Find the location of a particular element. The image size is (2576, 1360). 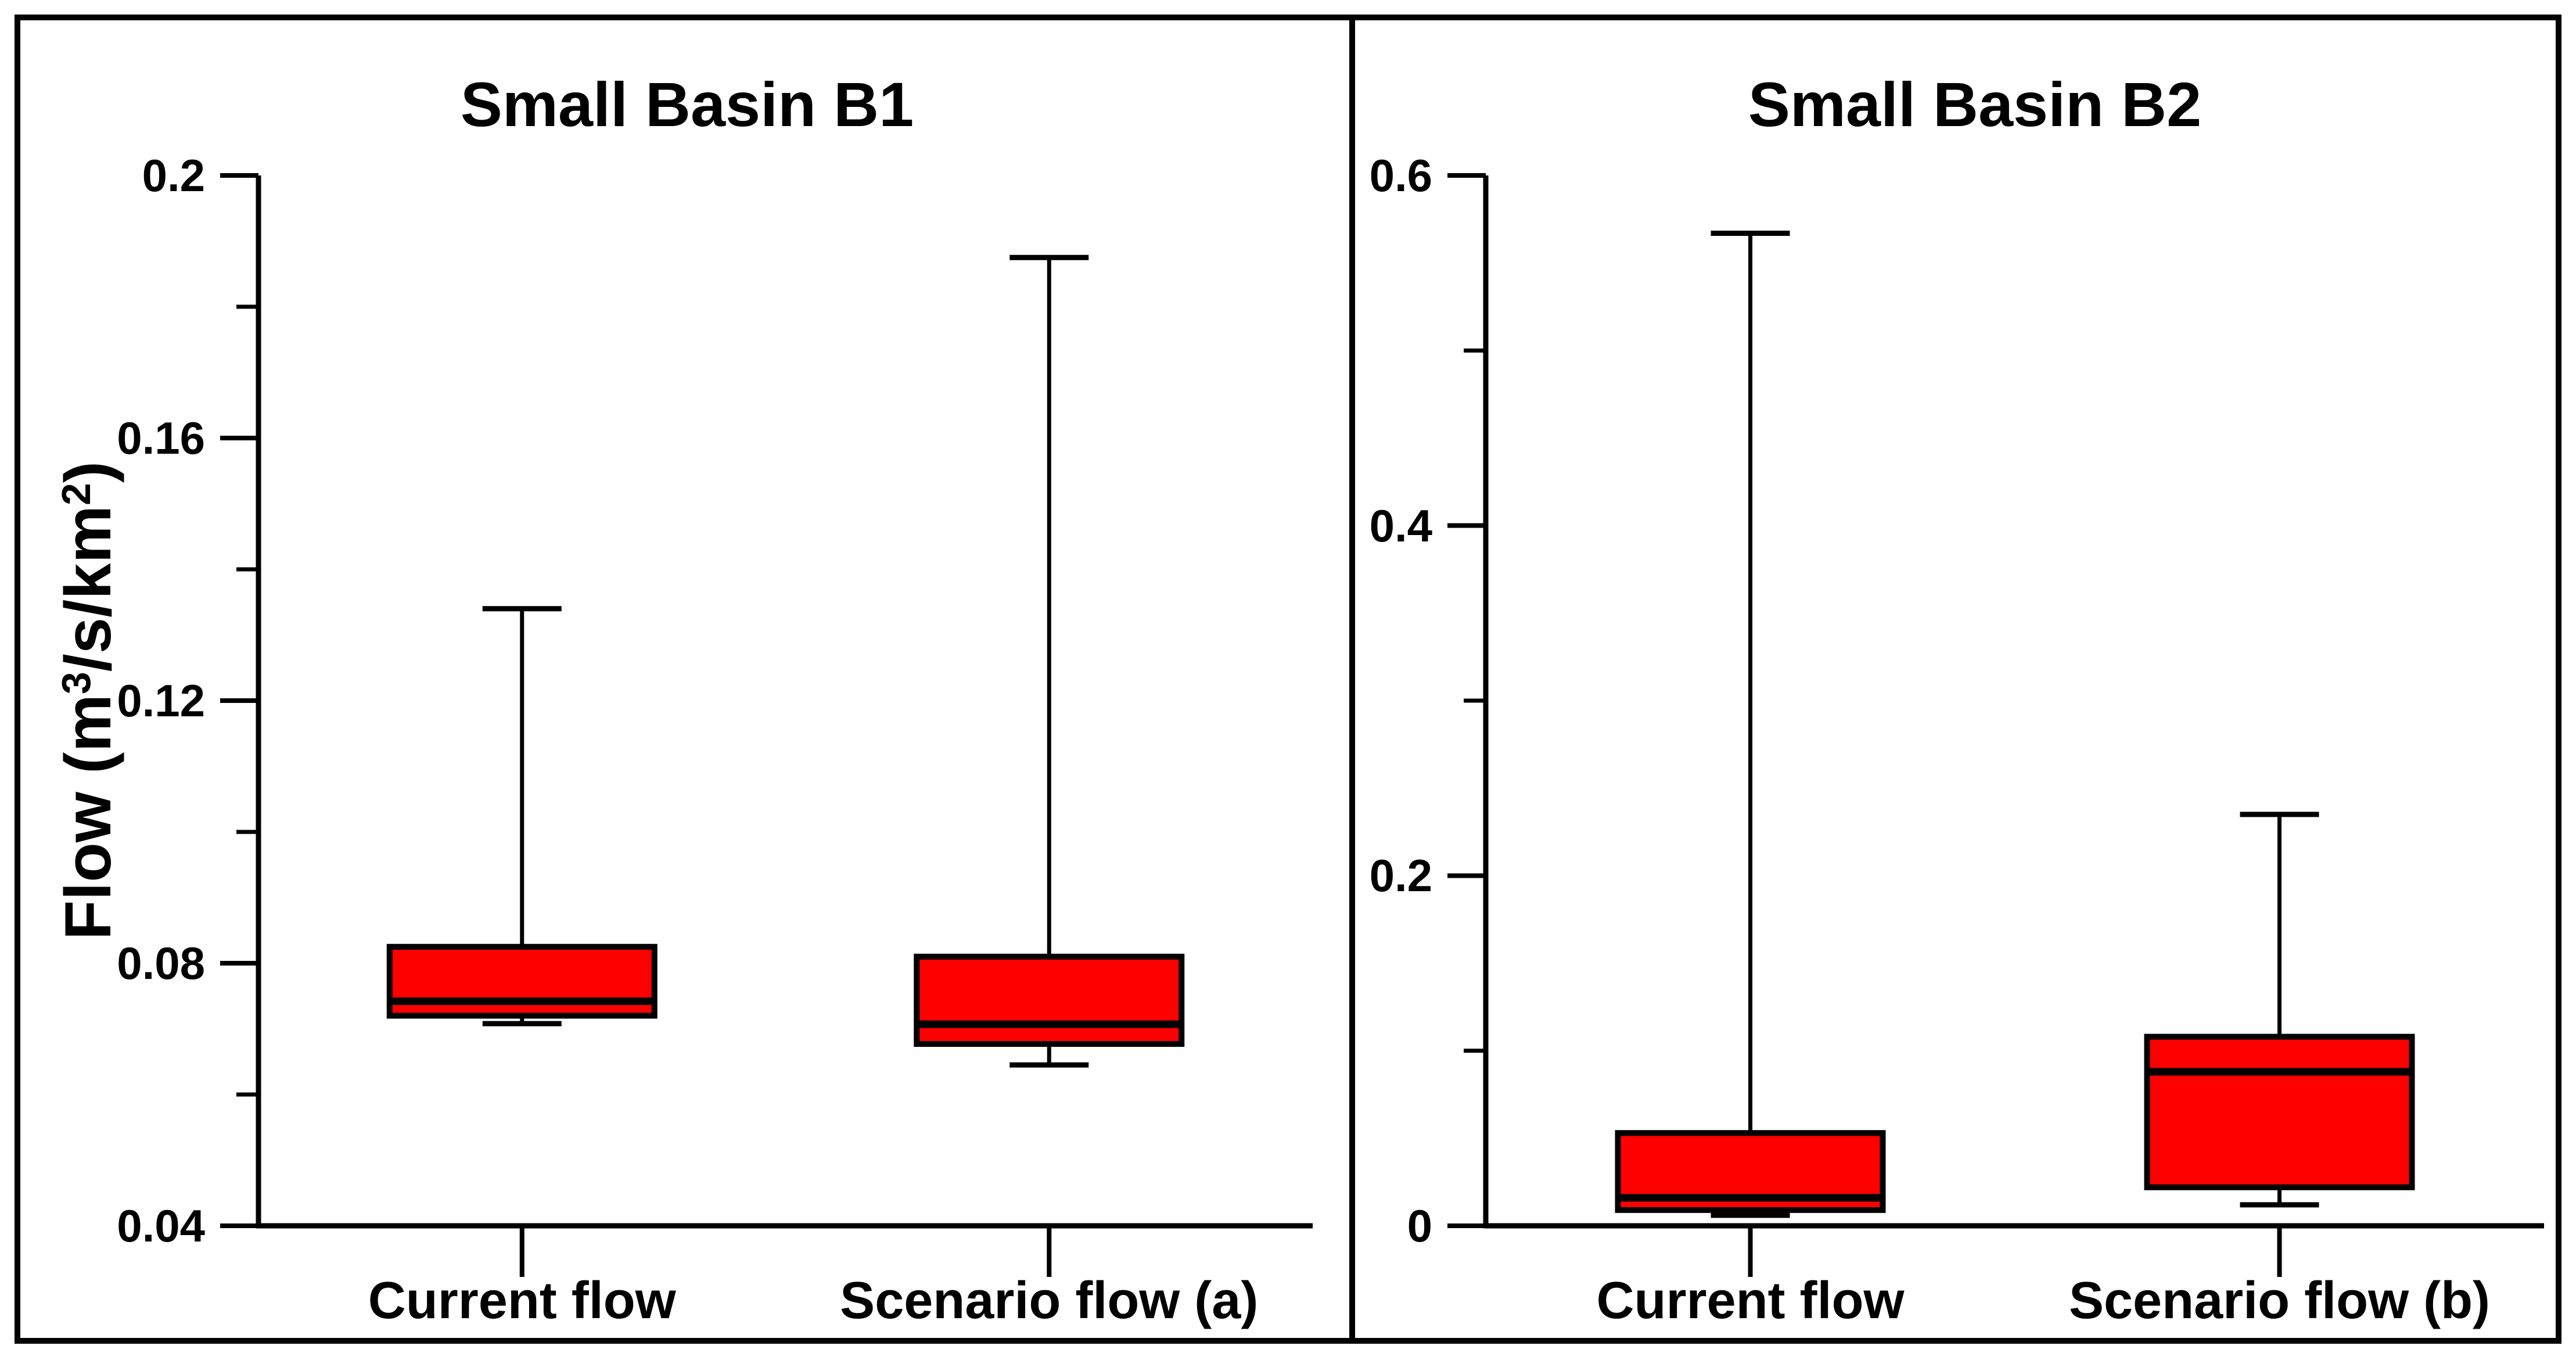

panel-title-0: Small Basin B1 is located at coordinates (687, 104).